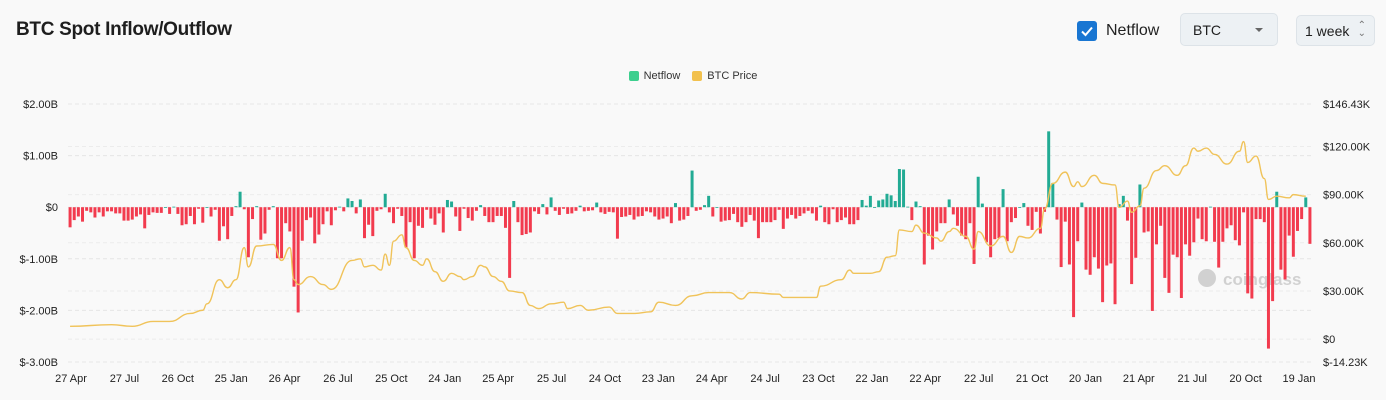 The height and width of the screenshot is (400, 1386). I want to click on netflow-checkbox-label: Netflow, so click(1133, 30).